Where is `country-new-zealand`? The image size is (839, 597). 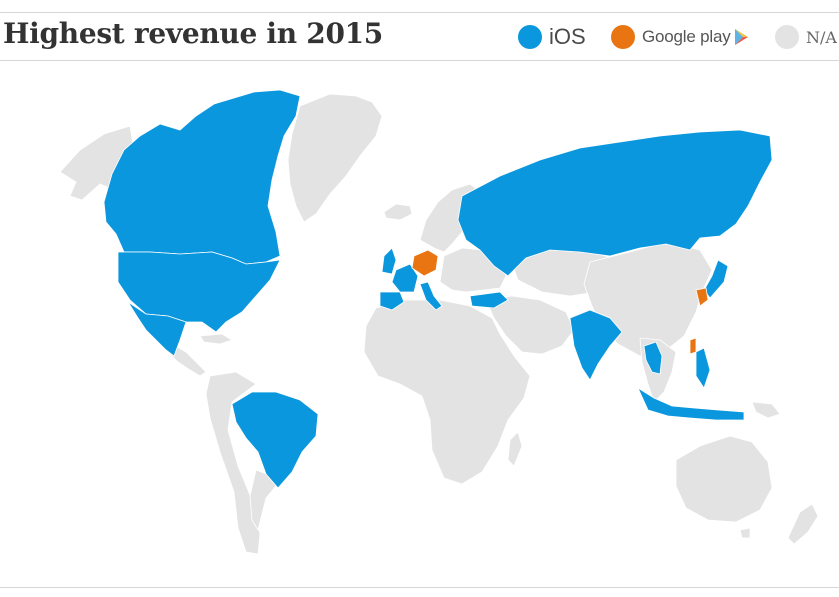
country-new-zealand is located at coordinates (803, 524).